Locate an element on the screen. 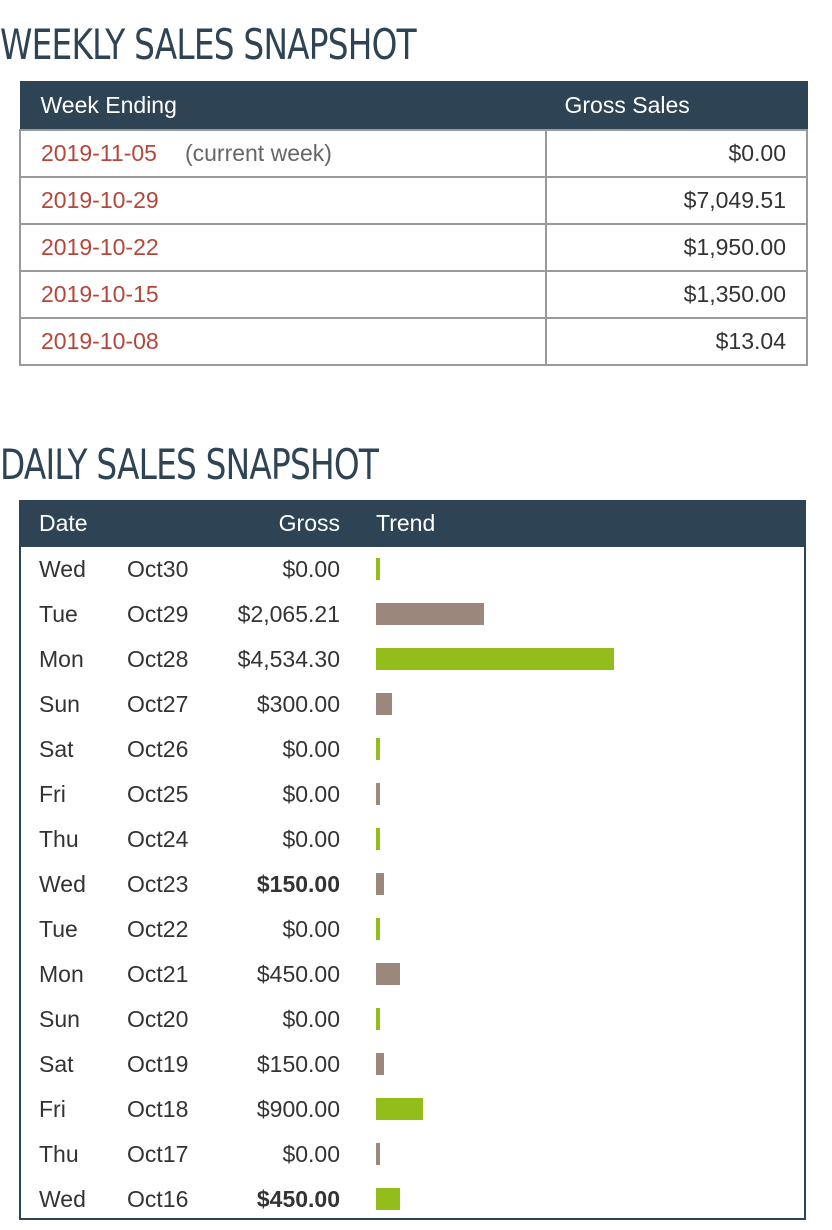 Image resolution: width=832 pixels, height=1230 pixels. weekly-header-row: Week Ending Gross Sales is located at coordinates (413, 106).